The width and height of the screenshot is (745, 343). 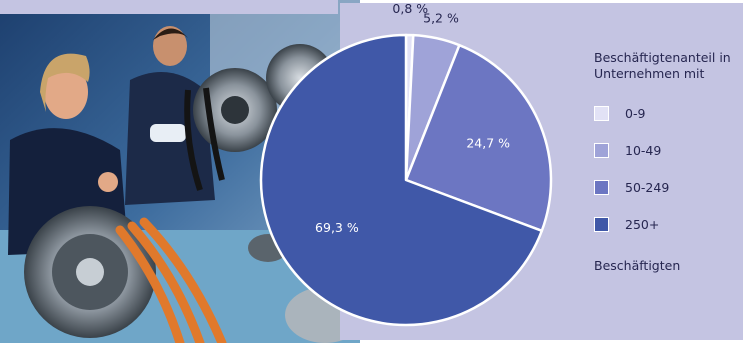 I want to click on slice-label-250-plus: 69,3 %, so click(x=337, y=227).